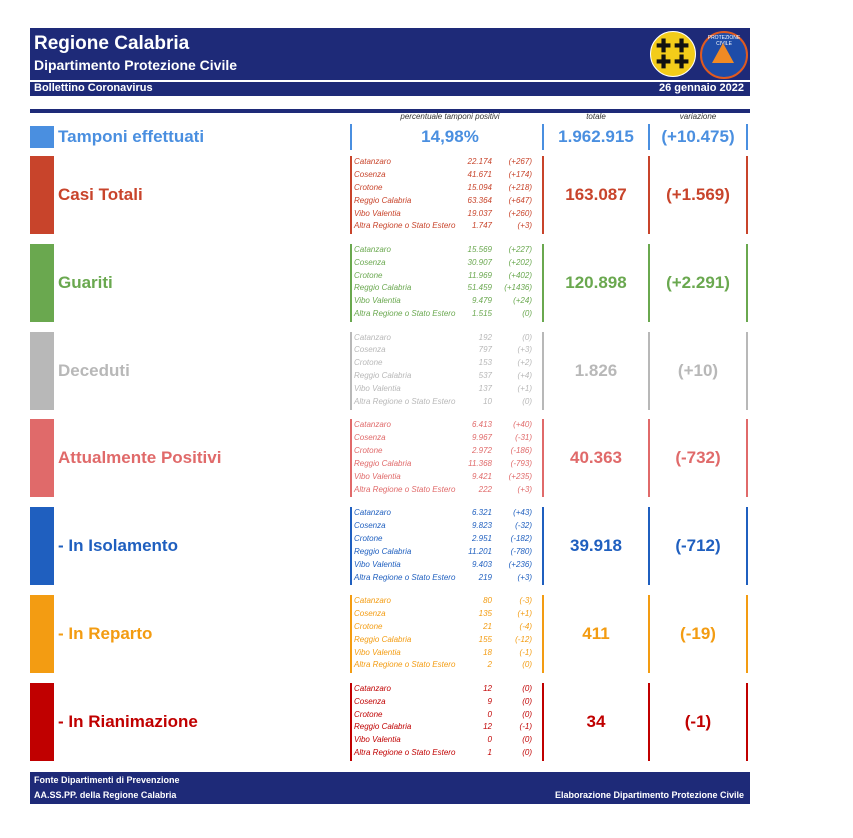 The height and width of the screenshot is (838, 853). Describe the element at coordinates (596, 282) in the screenshot. I see `guariti-total: 120.898` at that location.